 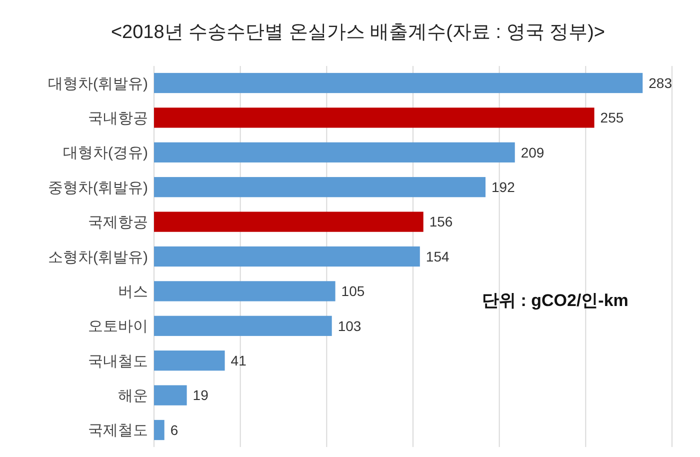 What do you see at coordinates (438, 256) in the screenshot?
I see `data-label: 154` at bounding box center [438, 256].